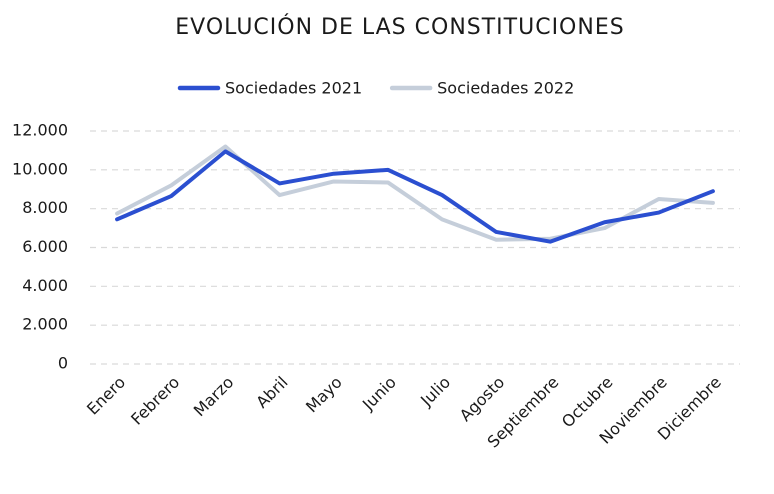 This screenshot has height=494, width=774. What do you see at coordinates (45, 324) in the screenshot?
I see `y-tick-label: 2.000` at bounding box center [45, 324].